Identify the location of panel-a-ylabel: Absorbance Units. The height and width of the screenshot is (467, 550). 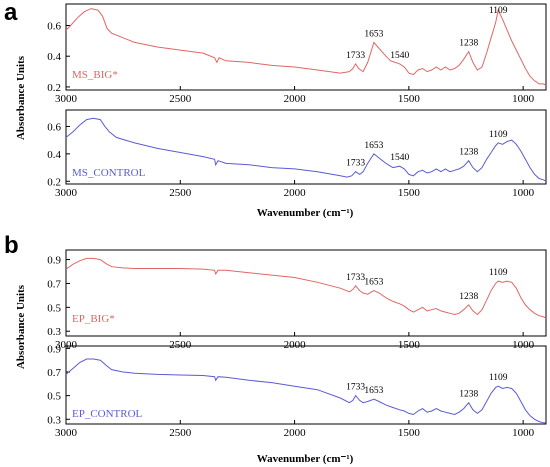
(21, 97).